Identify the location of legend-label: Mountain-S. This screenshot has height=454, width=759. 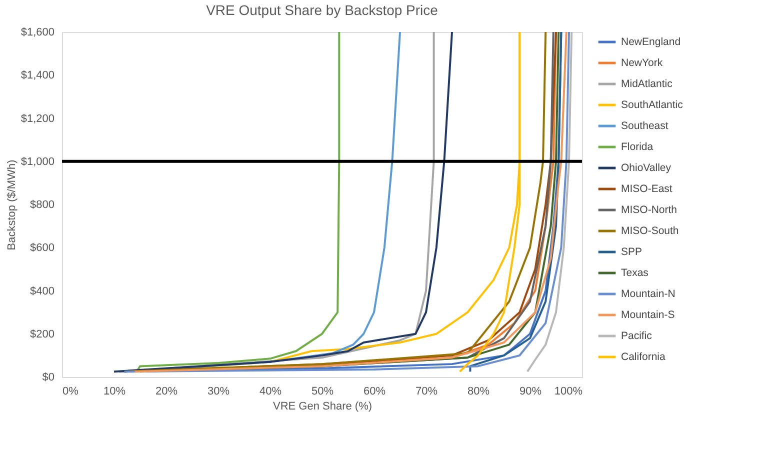
(648, 315).